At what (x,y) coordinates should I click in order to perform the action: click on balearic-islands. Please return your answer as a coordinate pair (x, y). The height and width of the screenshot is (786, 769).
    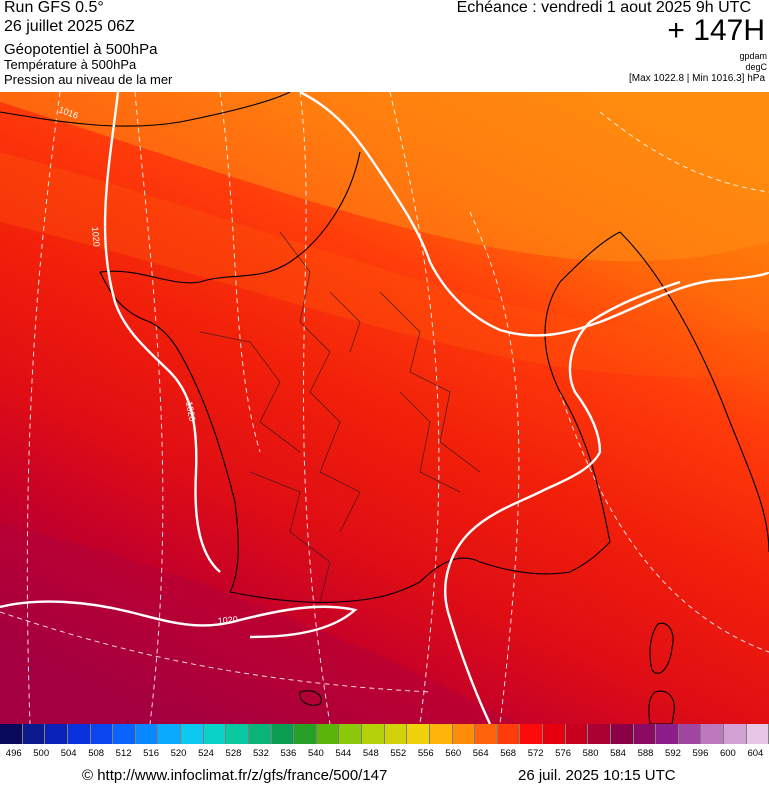
    Looking at the image, I should click on (310, 698).